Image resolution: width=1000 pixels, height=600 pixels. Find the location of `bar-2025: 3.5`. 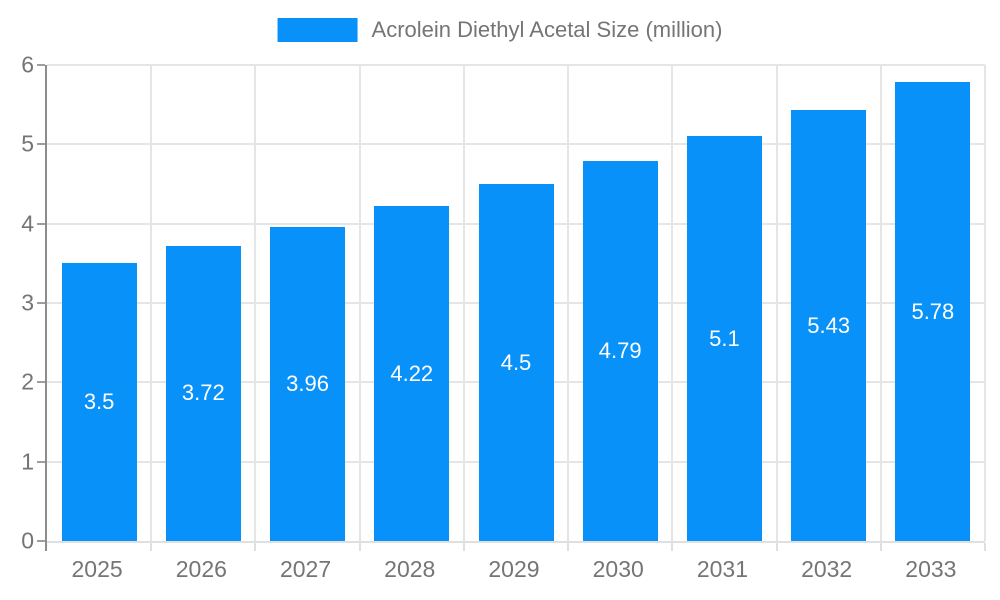

bar-2025: 3.5 is located at coordinates (99, 402).